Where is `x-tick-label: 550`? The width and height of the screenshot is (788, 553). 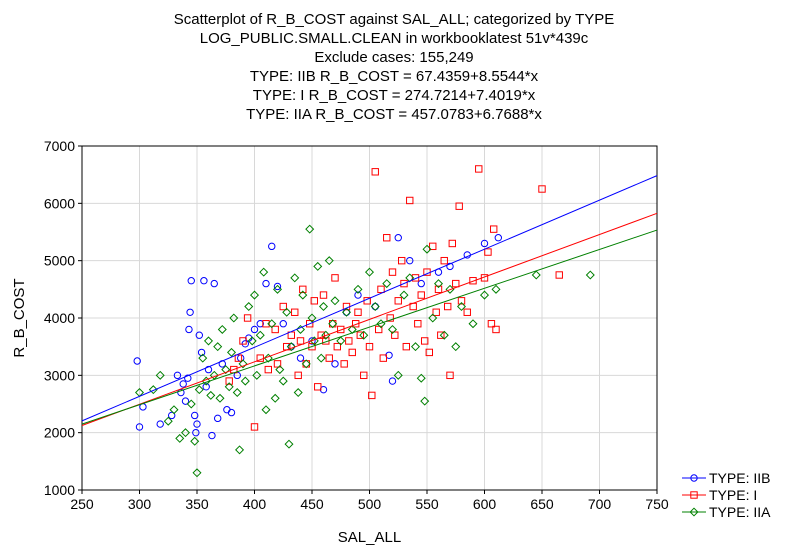
x-tick-label: 550 is located at coordinates (427, 504).